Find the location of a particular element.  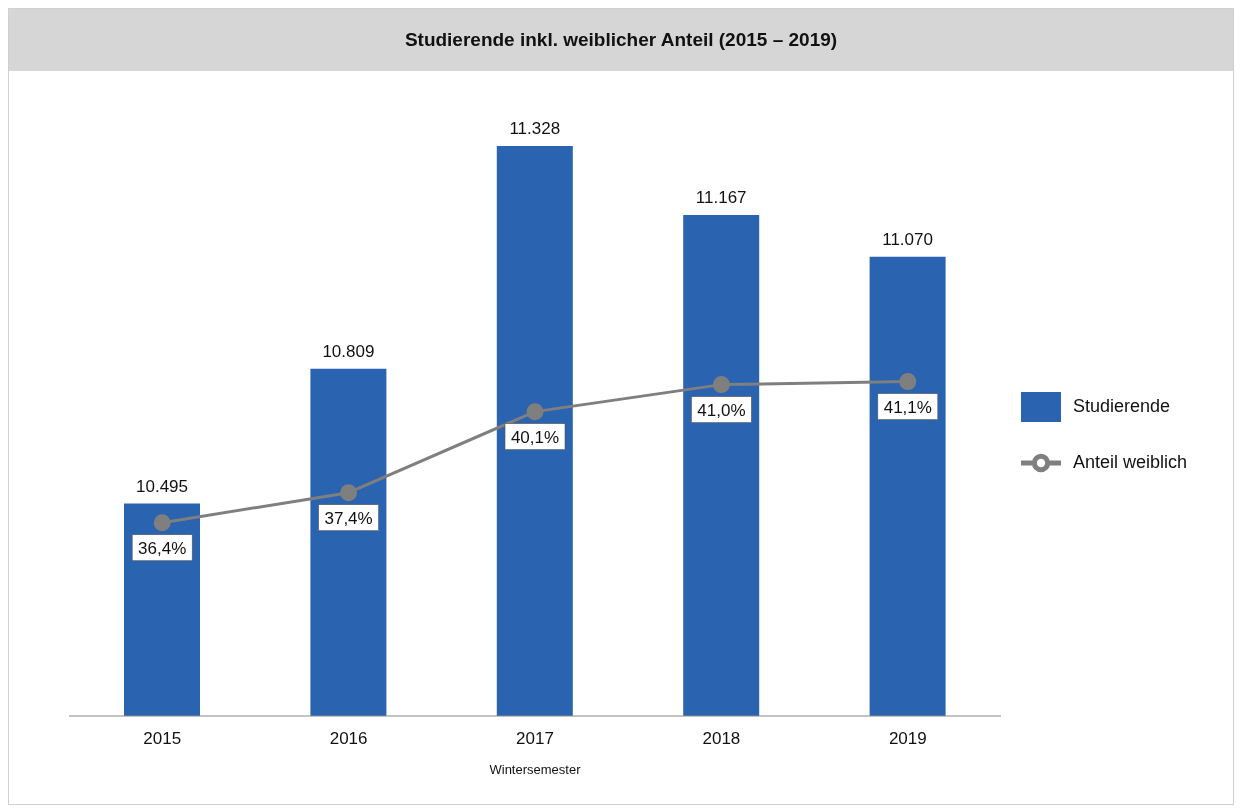

data-label: 41,1% is located at coordinates (907, 407).